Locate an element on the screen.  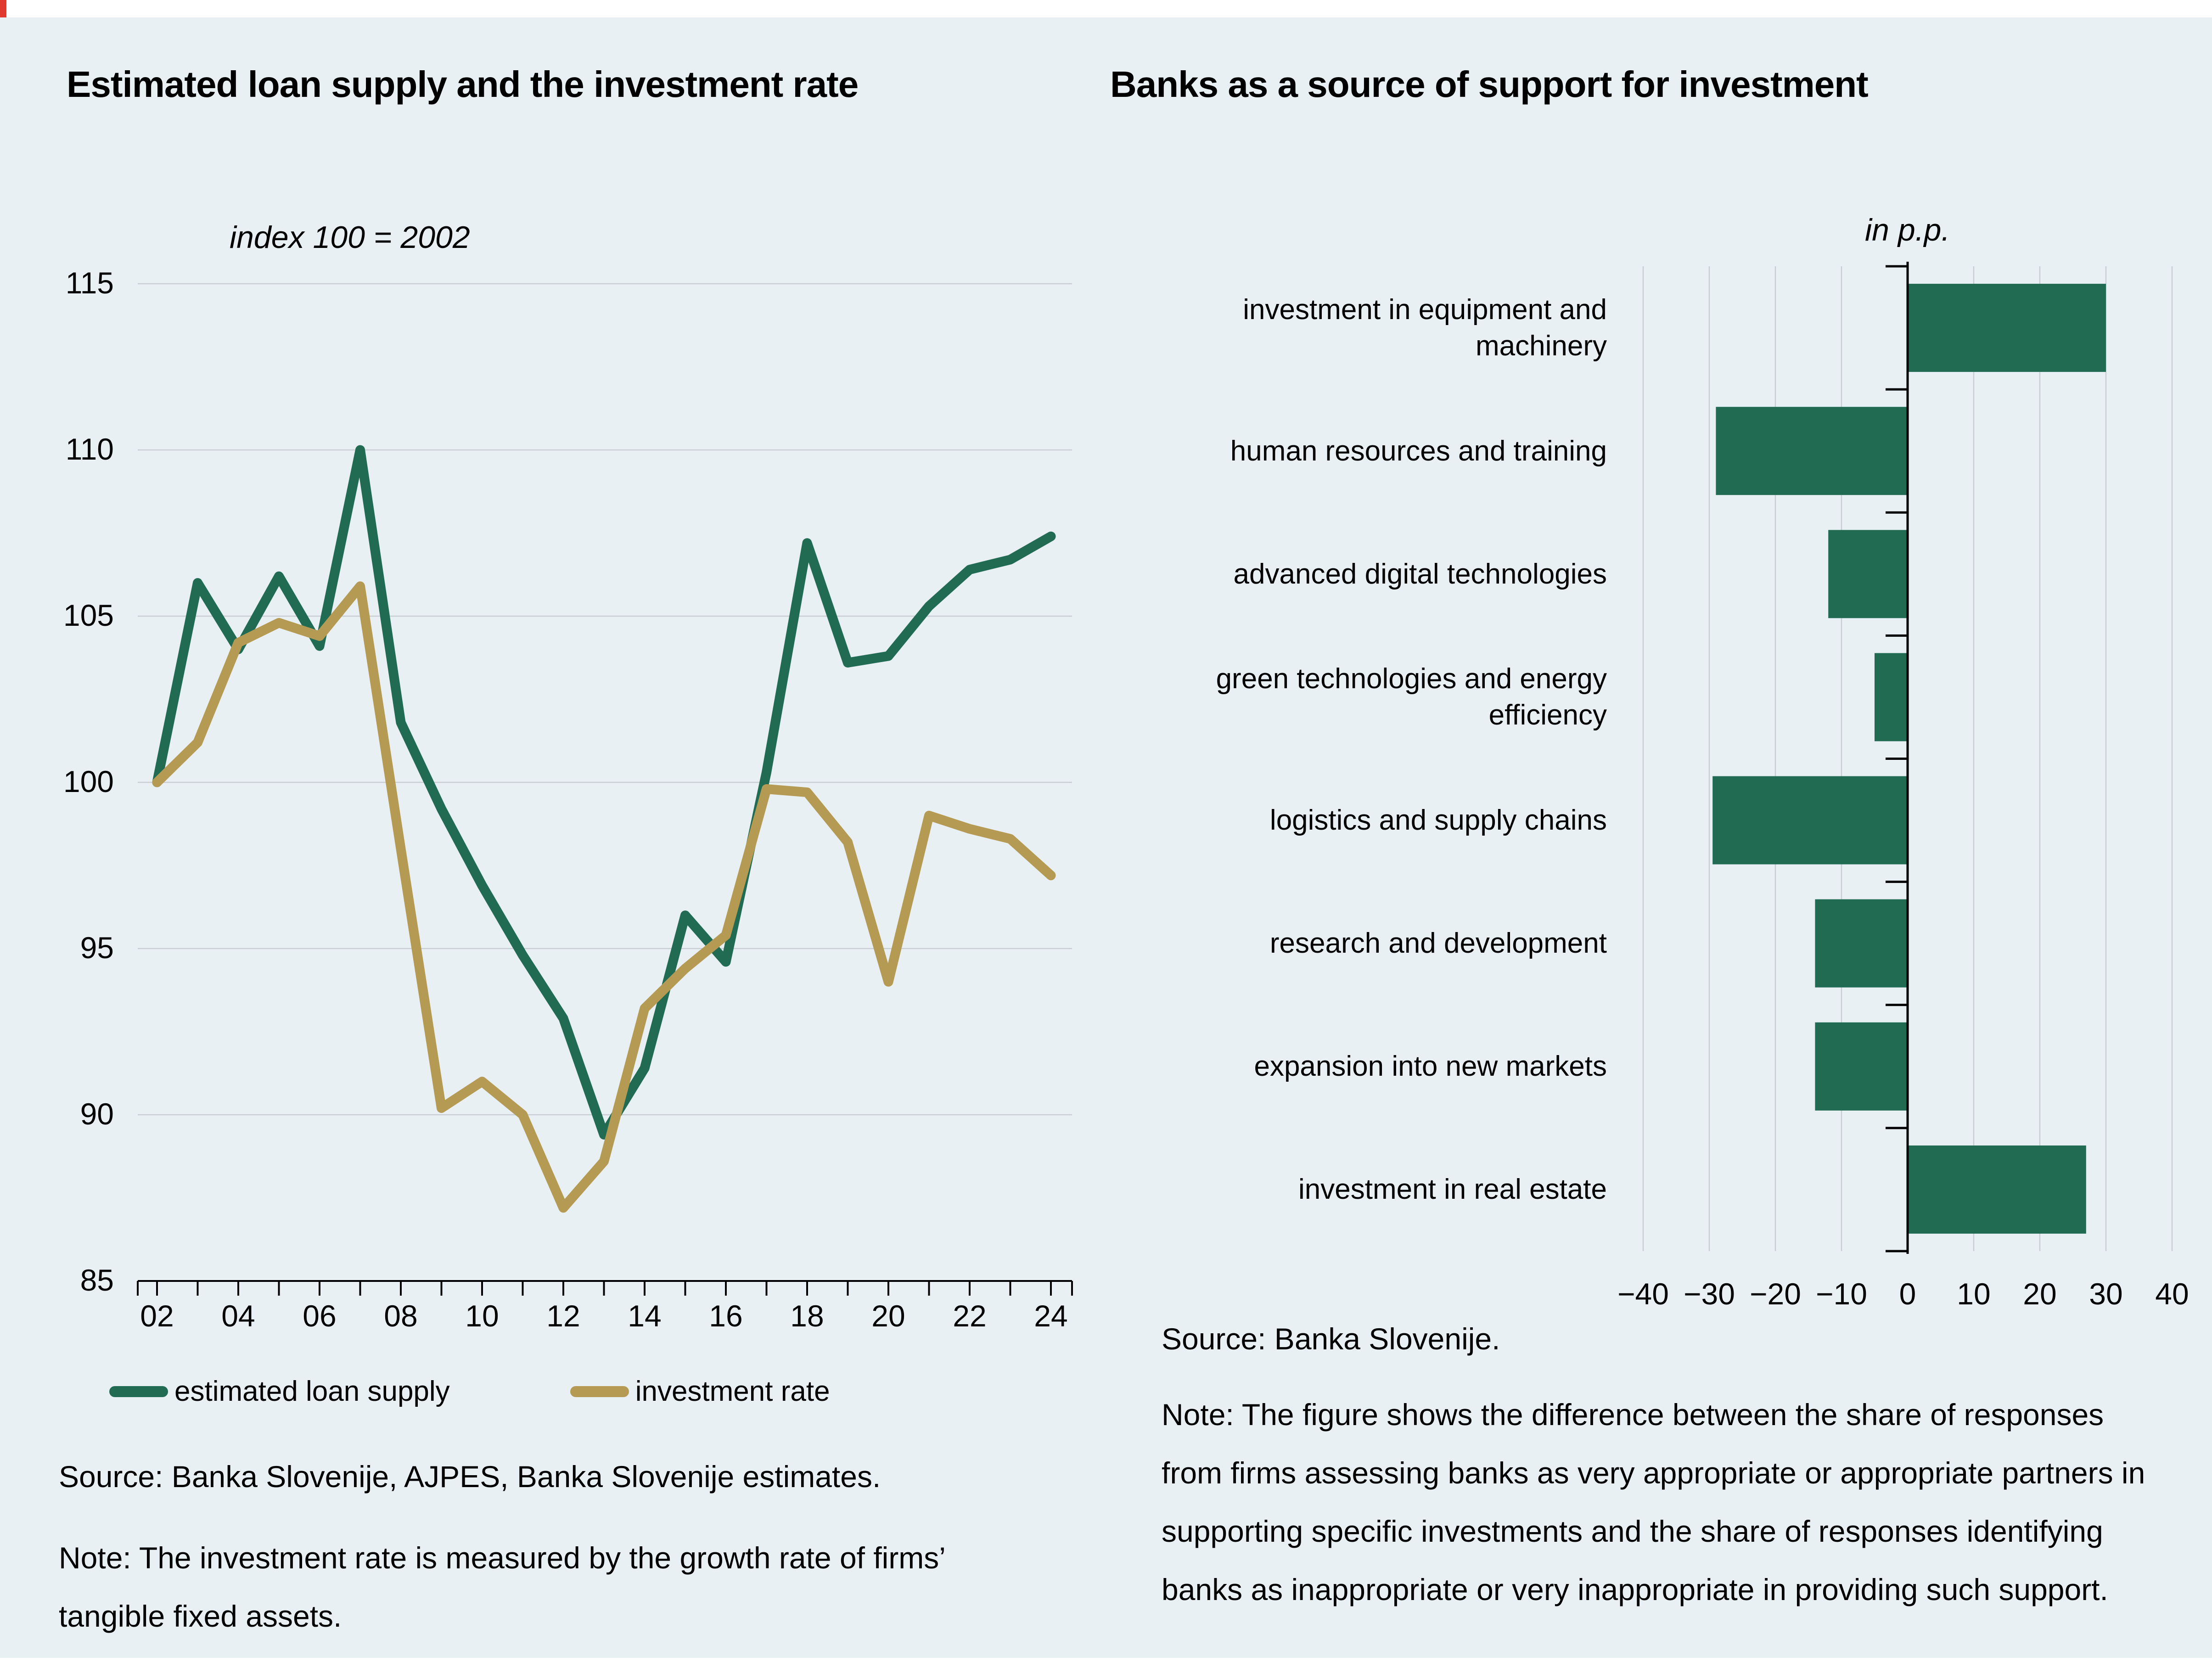
x-tick-label: −30 is located at coordinates (1710, 1294).